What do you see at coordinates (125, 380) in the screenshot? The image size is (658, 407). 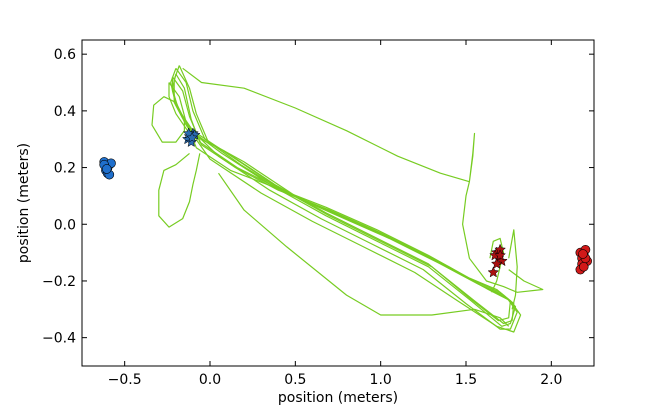 I see `x-tick-label: −0.5` at bounding box center [125, 380].